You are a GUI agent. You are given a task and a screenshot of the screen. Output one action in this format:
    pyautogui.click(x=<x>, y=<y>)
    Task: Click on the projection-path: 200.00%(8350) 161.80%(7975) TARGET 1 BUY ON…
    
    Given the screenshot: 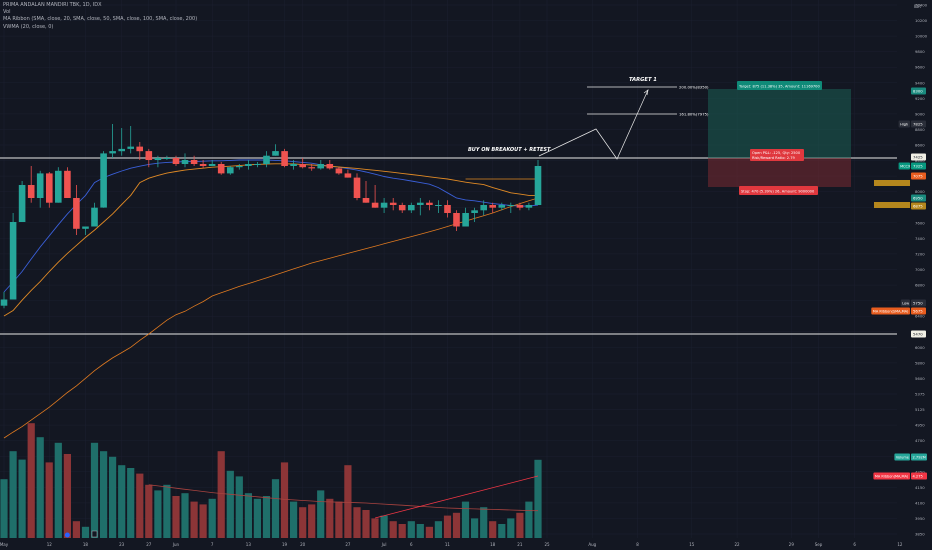 What is the action you would take?
    pyautogui.click(x=588, y=118)
    